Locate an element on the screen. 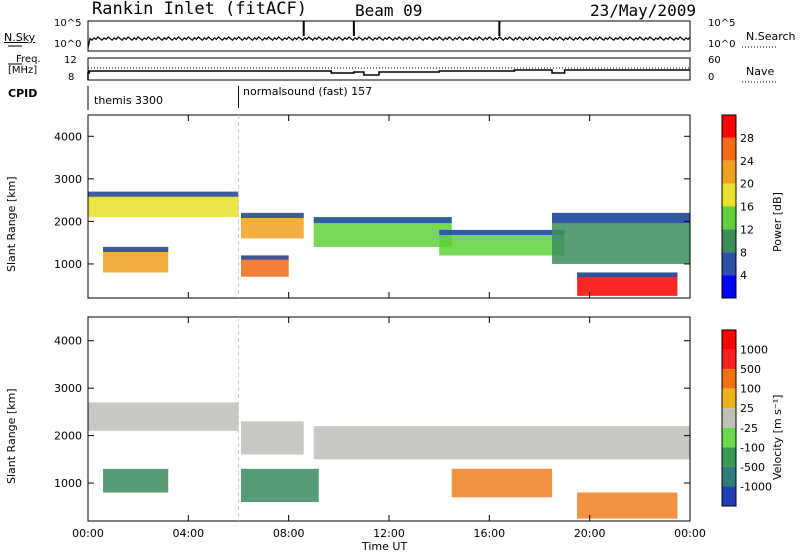 The image size is (800, 554). x-tick-label: 08:00 is located at coordinates (289, 533).